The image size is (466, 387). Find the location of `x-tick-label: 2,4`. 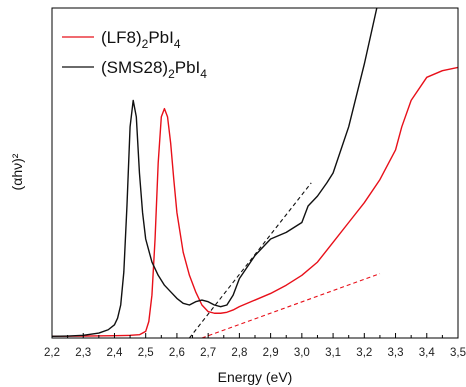

x-tick-label: 2,4 is located at coordinates (114, 353).